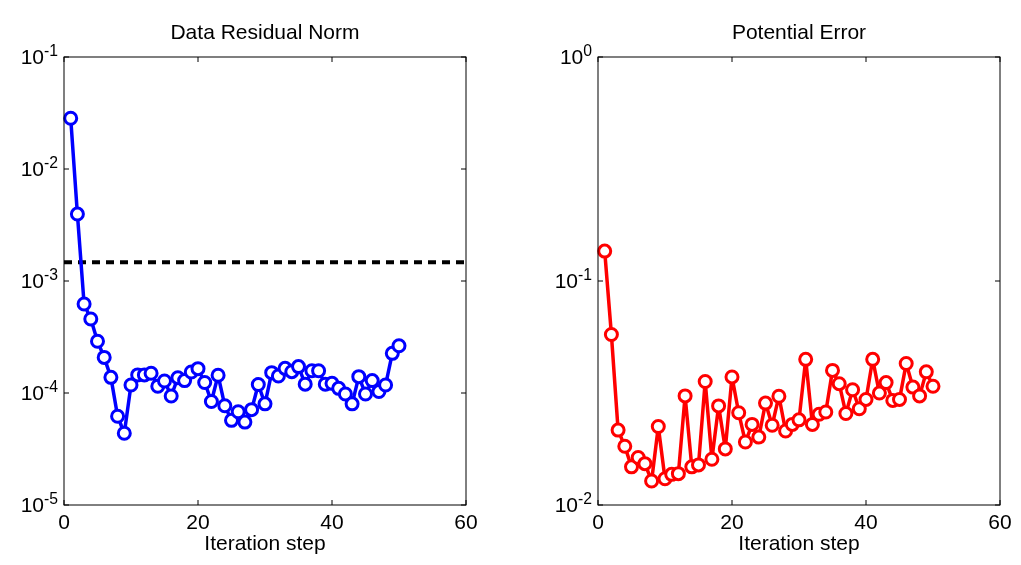  Describe the element at coordinates (799, 31) in the screenshot. I see `chart-title: Potential Error` at that location.